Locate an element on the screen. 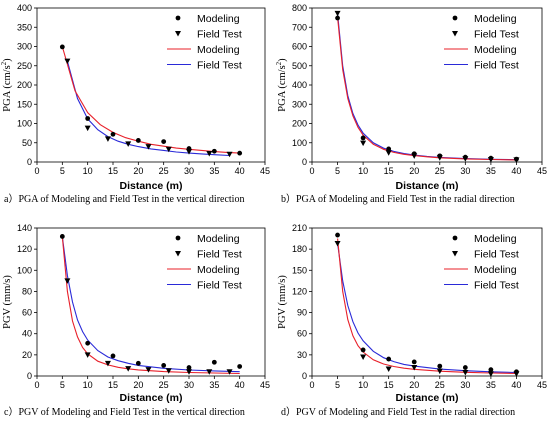  y-tick-label: 800 is located at coordinates (299, 8).